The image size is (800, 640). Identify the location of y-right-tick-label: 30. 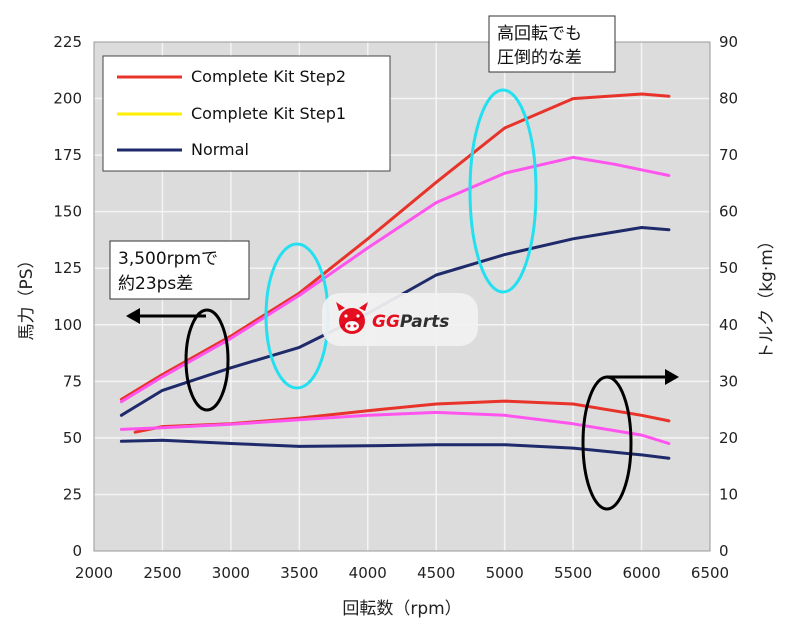
(728, 381).